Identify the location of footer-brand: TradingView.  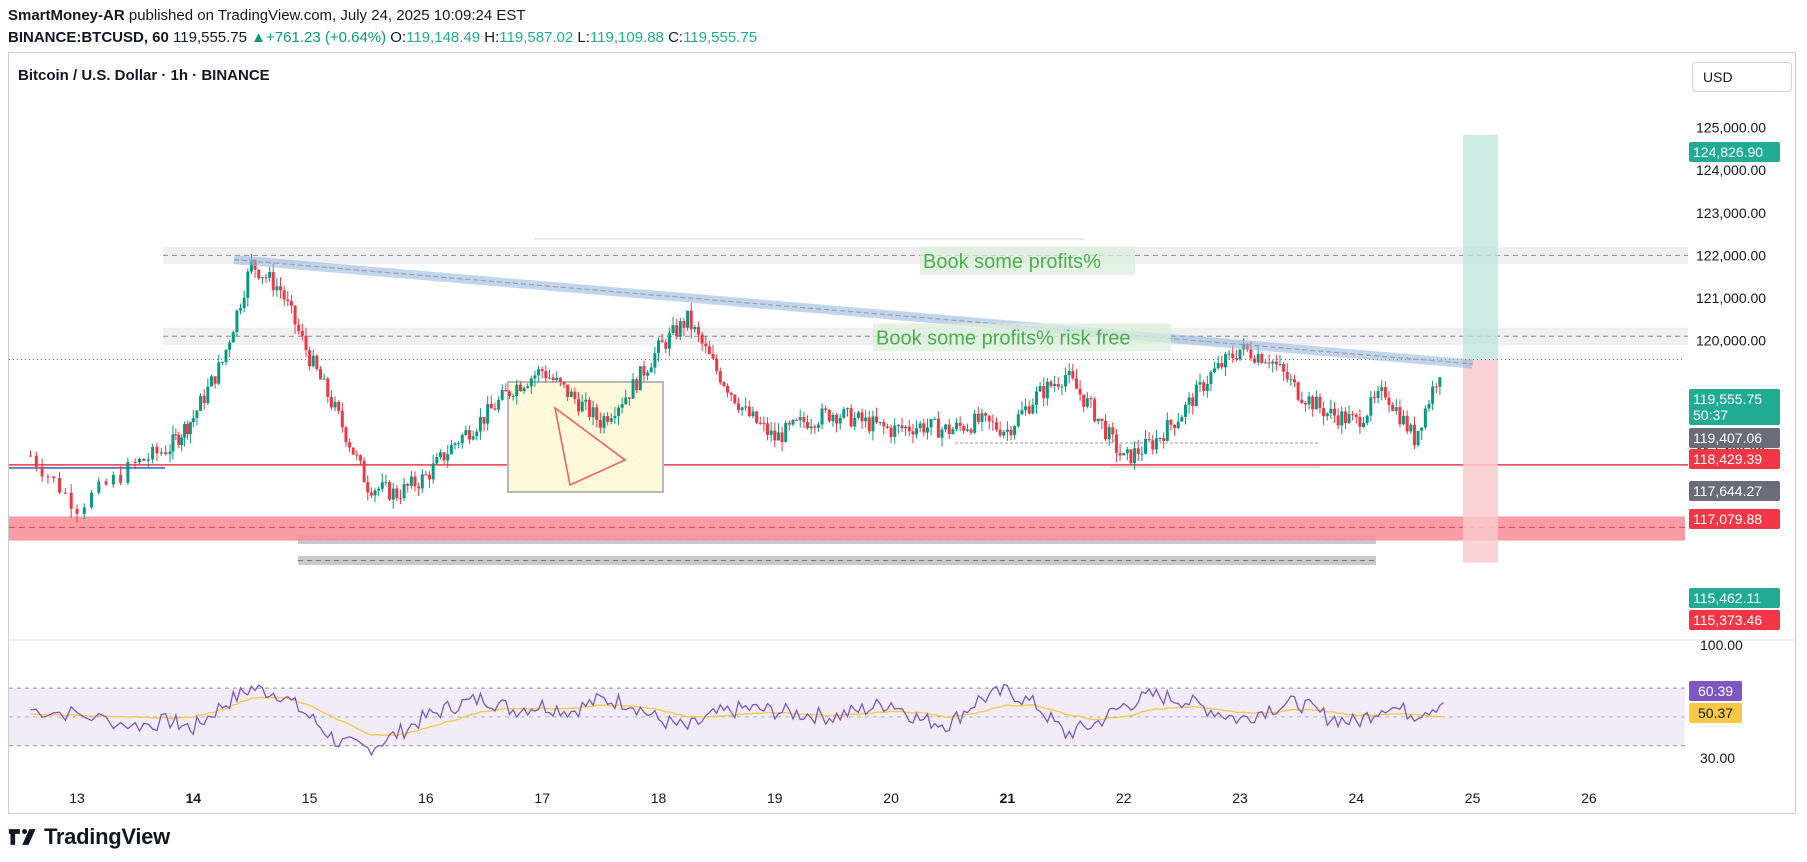
(89, 837).